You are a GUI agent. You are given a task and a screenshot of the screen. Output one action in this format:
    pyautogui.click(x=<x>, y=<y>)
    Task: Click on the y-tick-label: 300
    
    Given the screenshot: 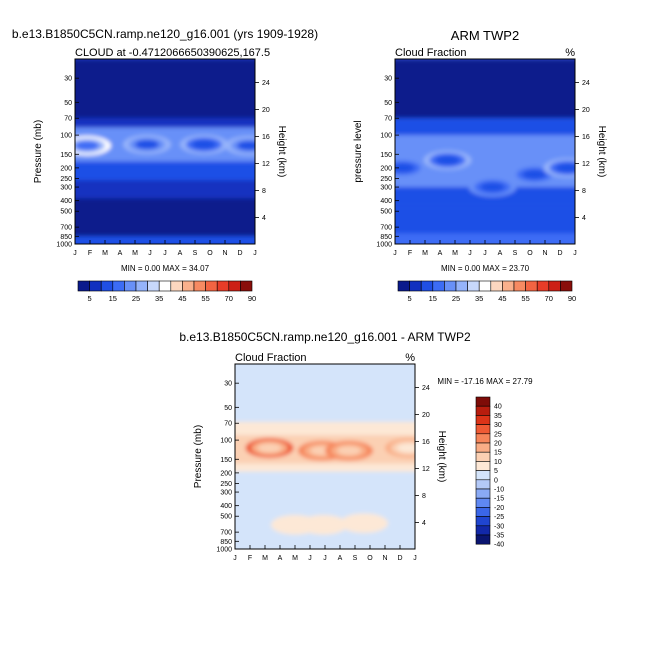 What is the action you would take?
    pyautogui.click(x=386, y=188)
    